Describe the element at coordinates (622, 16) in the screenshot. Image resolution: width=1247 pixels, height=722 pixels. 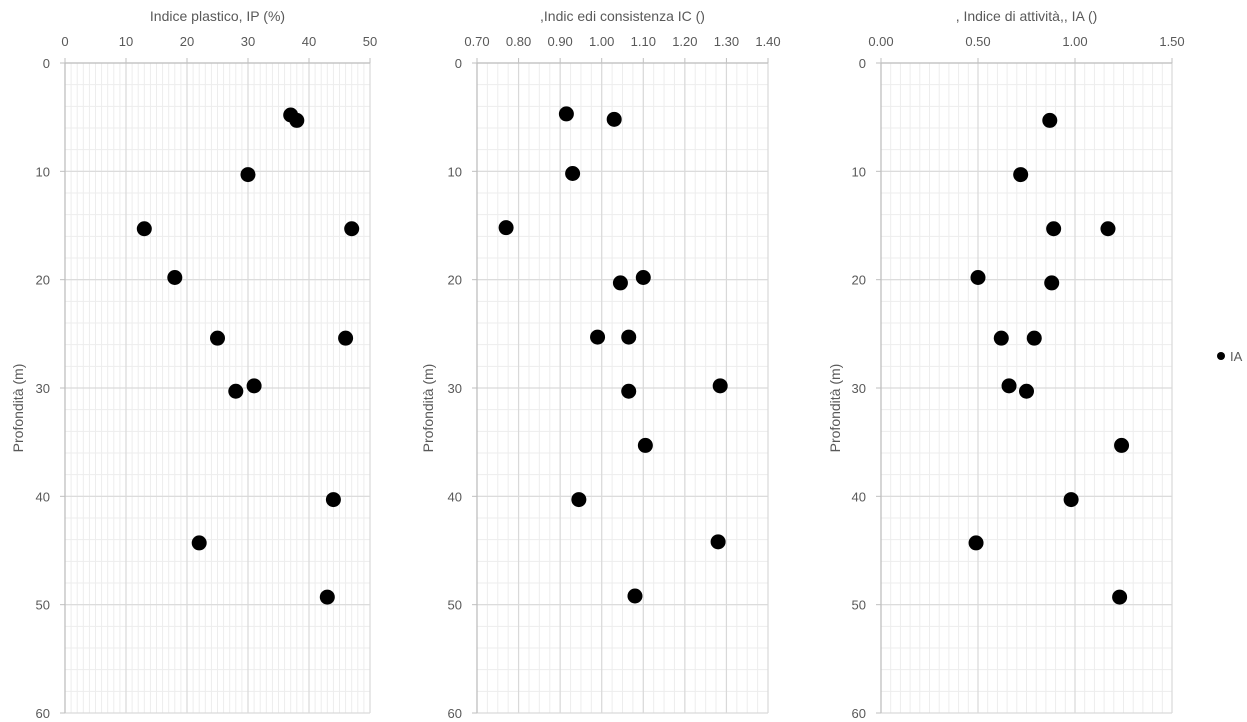
I see `chart-title: ,Indic edi consistenza IC ()` at that location.